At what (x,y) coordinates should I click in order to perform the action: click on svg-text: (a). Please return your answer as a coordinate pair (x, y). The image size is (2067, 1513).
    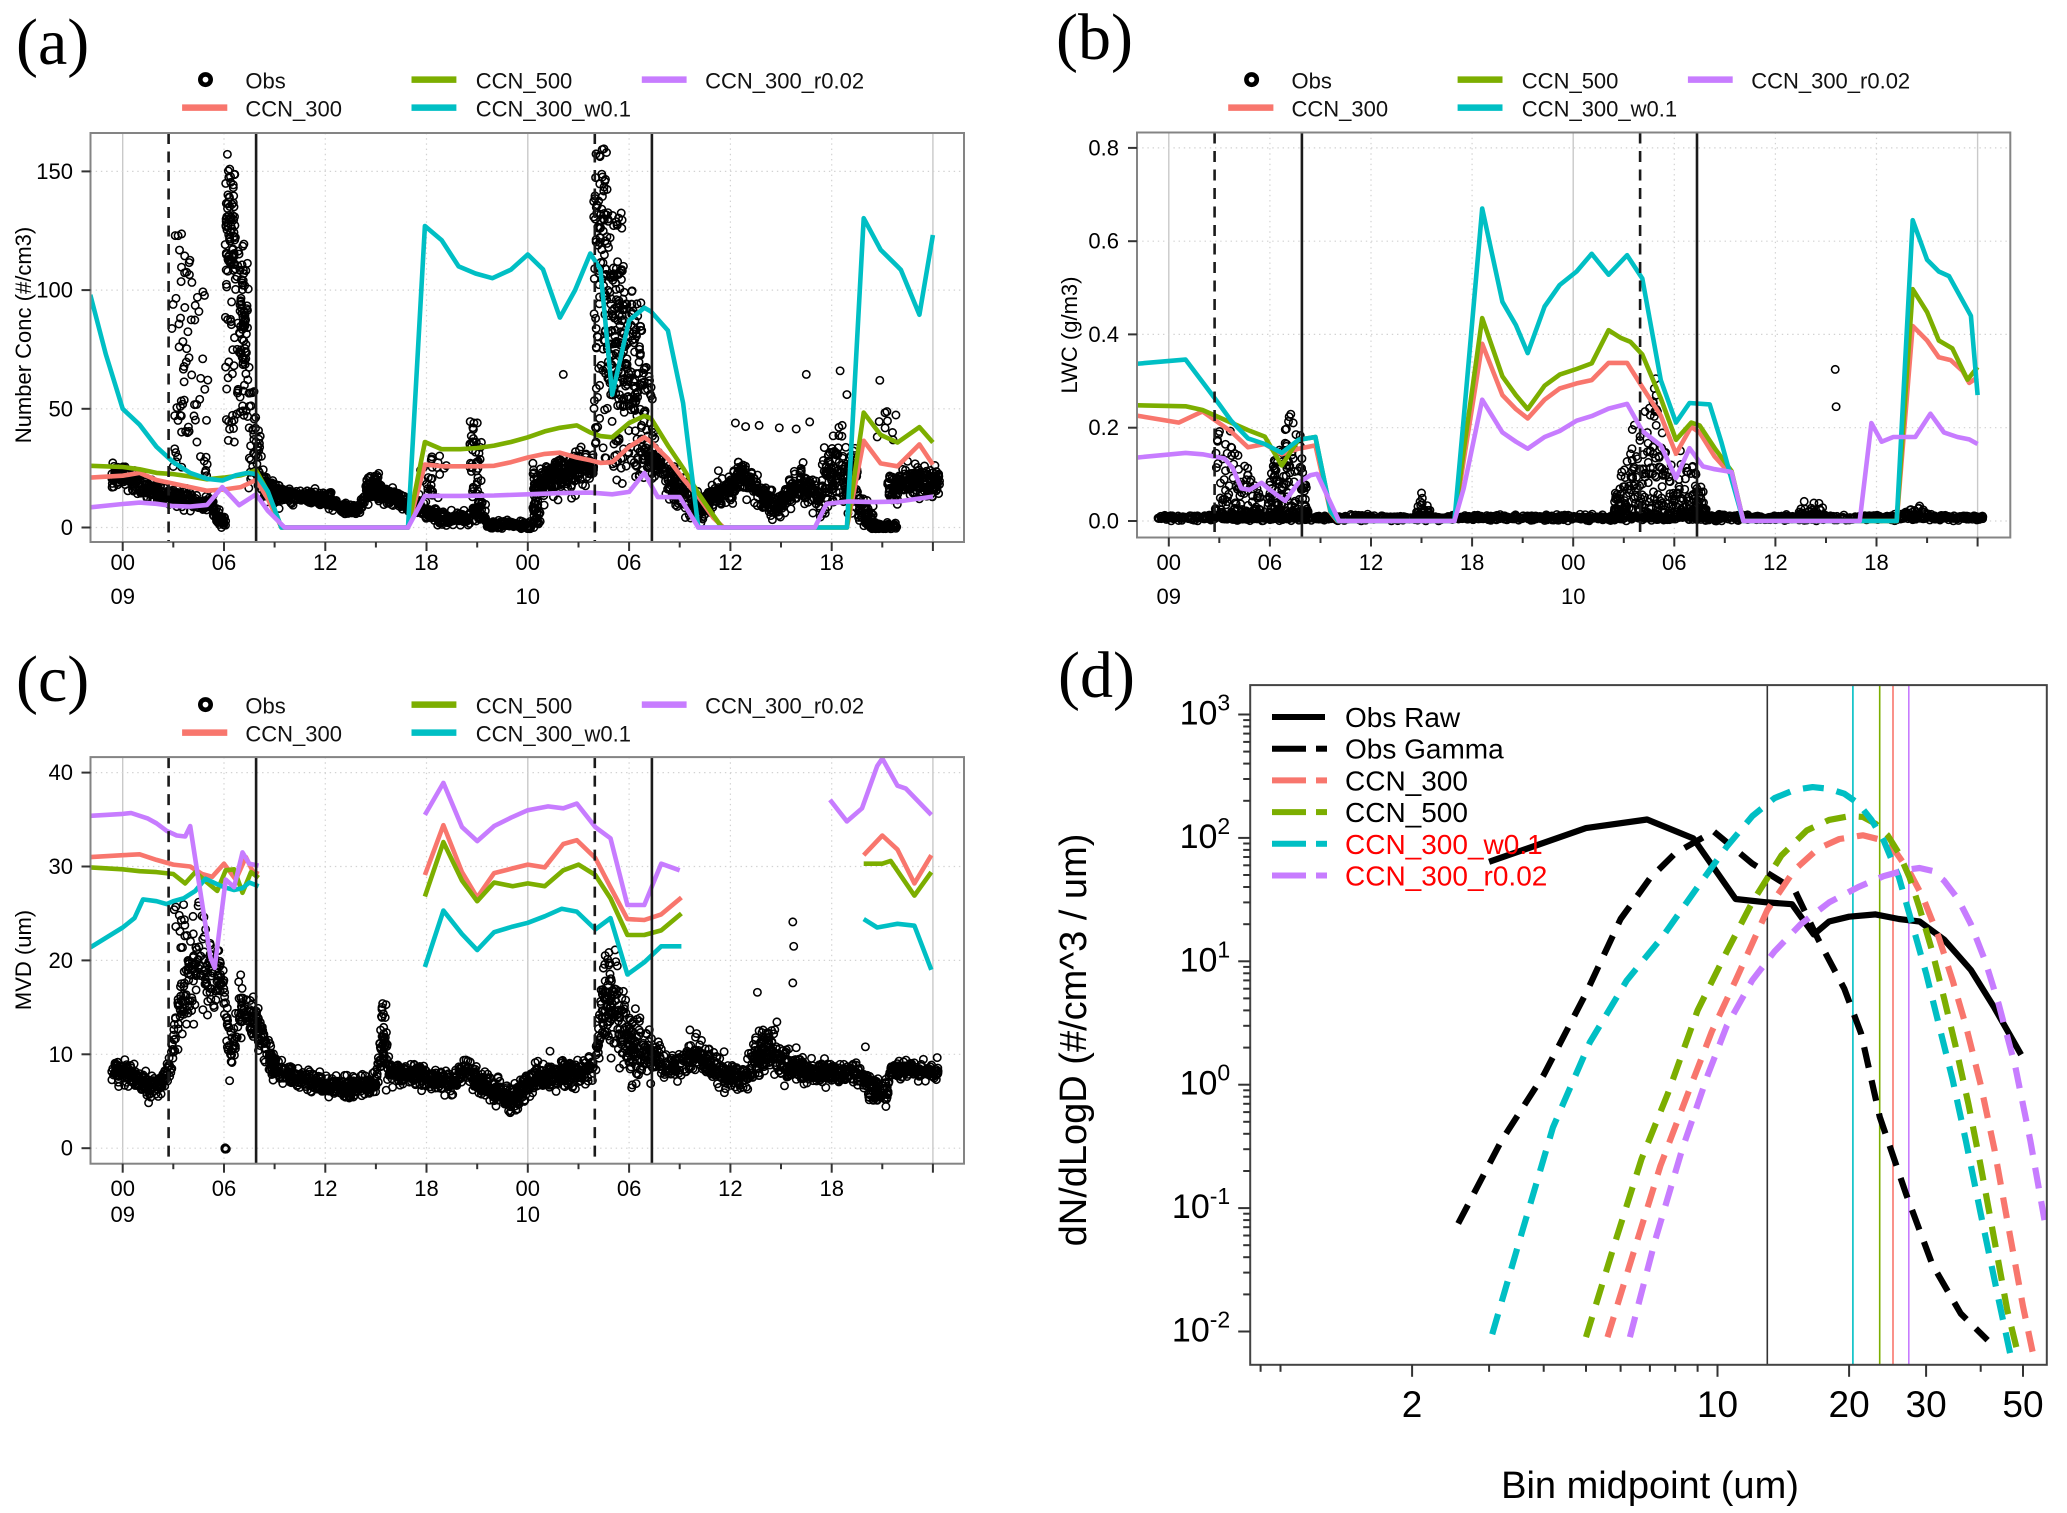
    Looking at the image, I should click on (52, 42).